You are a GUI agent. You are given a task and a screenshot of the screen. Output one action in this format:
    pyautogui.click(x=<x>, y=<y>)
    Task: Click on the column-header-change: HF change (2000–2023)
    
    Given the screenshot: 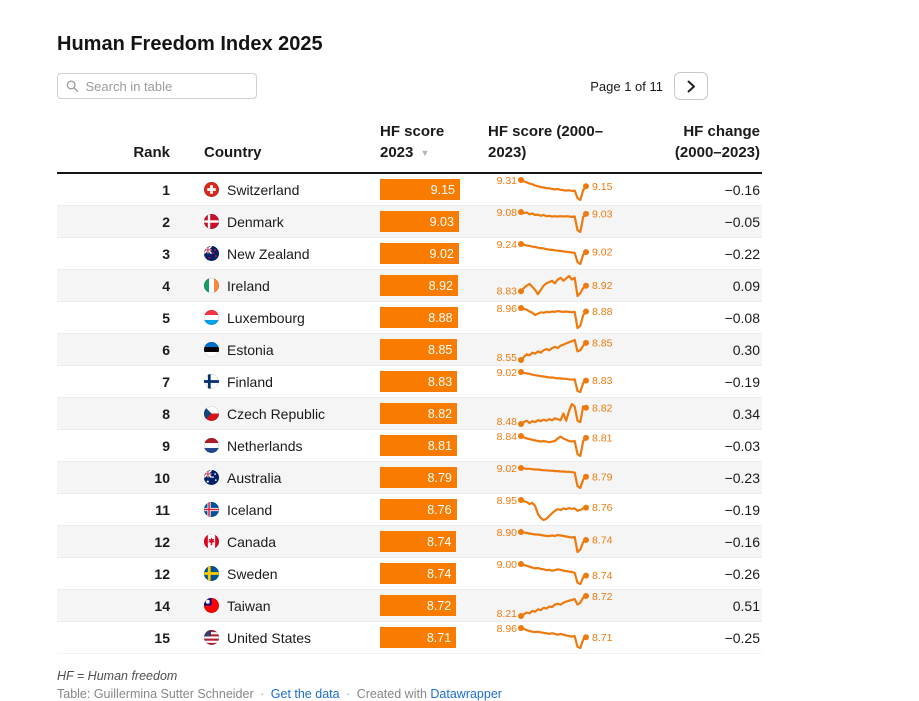 What is the action you would take?
    pyautogui.click(x=689, y=148)
    